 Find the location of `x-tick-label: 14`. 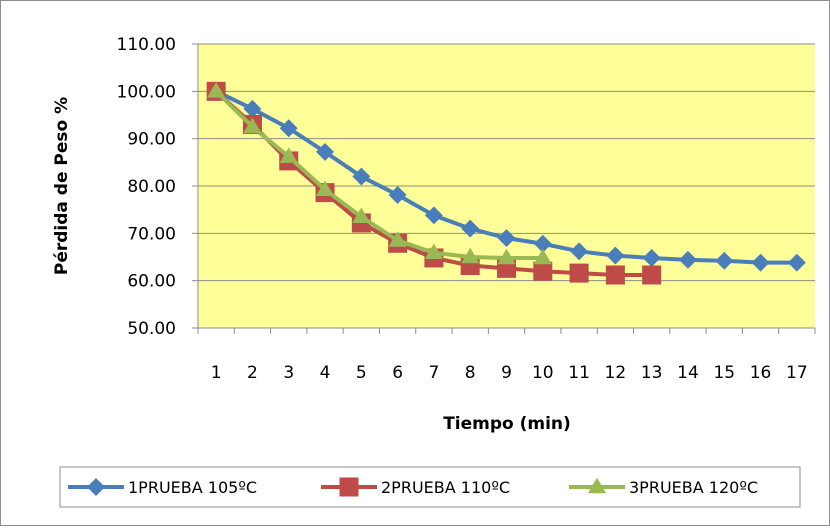

x-tick-label: 14 is located at coordinates (688, 373).